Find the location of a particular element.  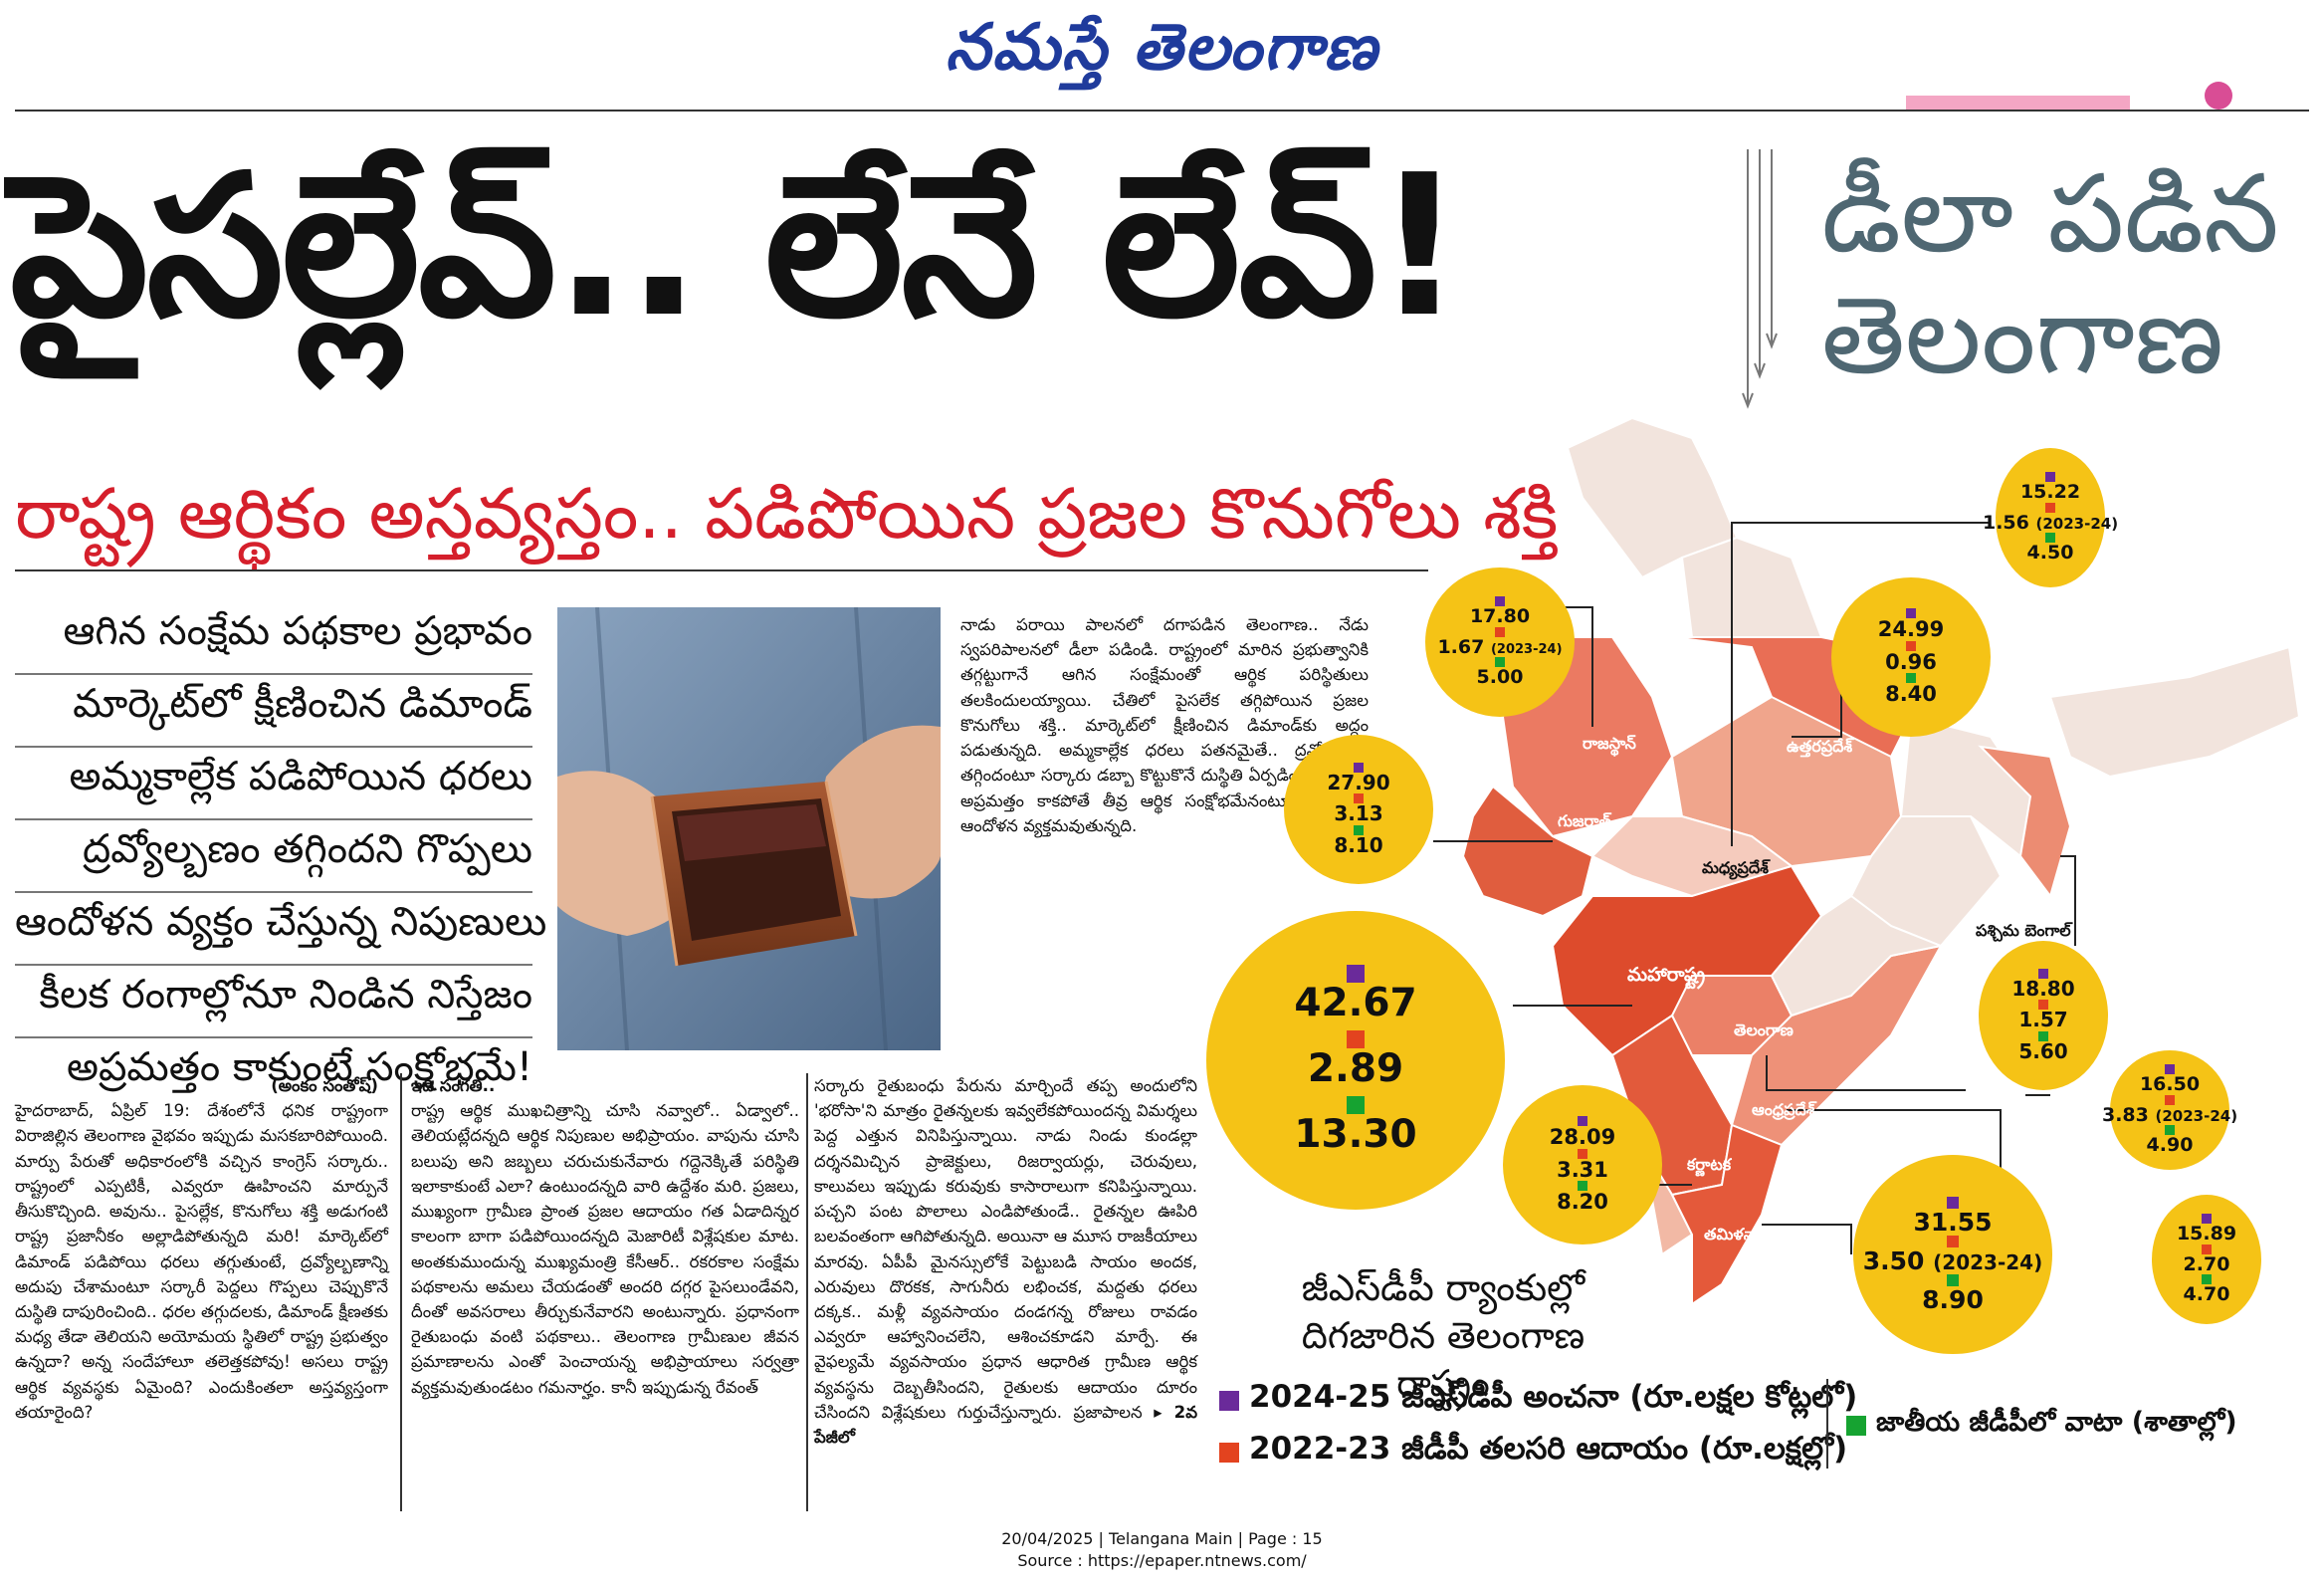

income-value: 3.31 is located at coordinates (1582, 1169).